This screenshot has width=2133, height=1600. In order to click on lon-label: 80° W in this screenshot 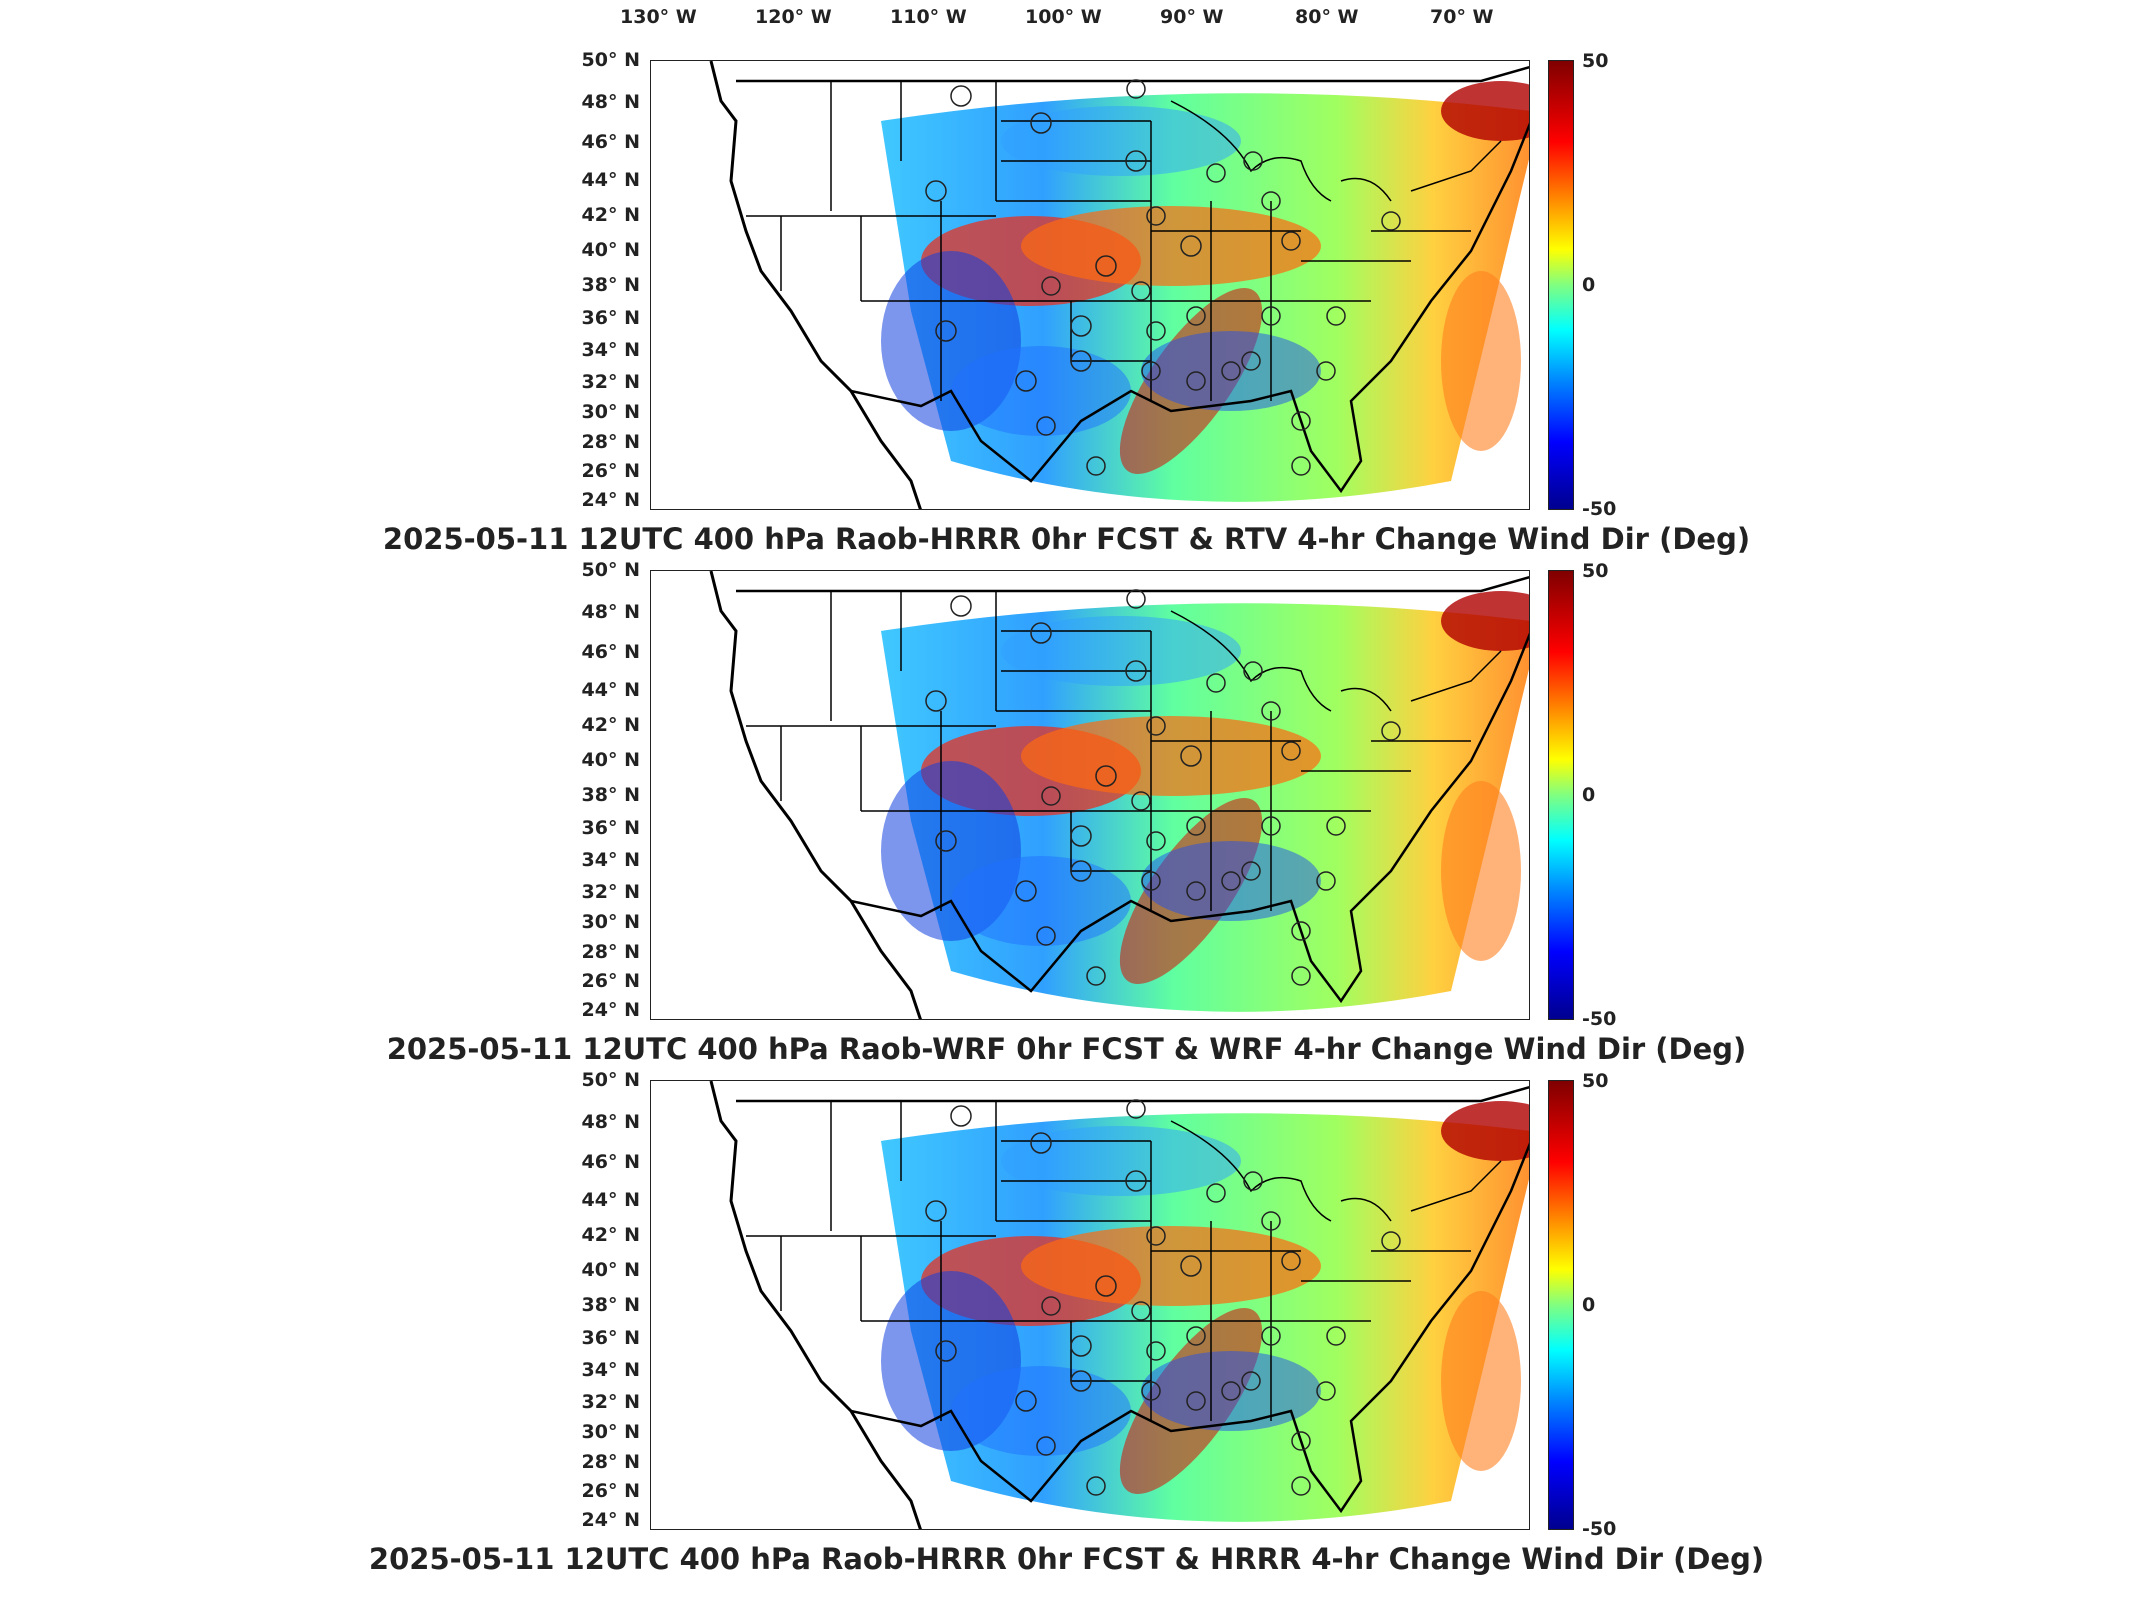, I will do `click(1327, 17)`.